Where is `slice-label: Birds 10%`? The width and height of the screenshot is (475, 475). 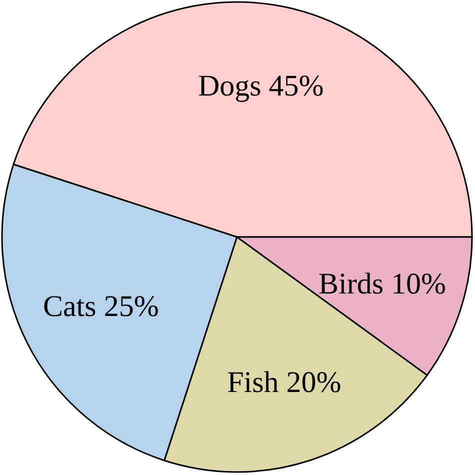
slice-label: Birds 10% is located at coordinates (382, 284).